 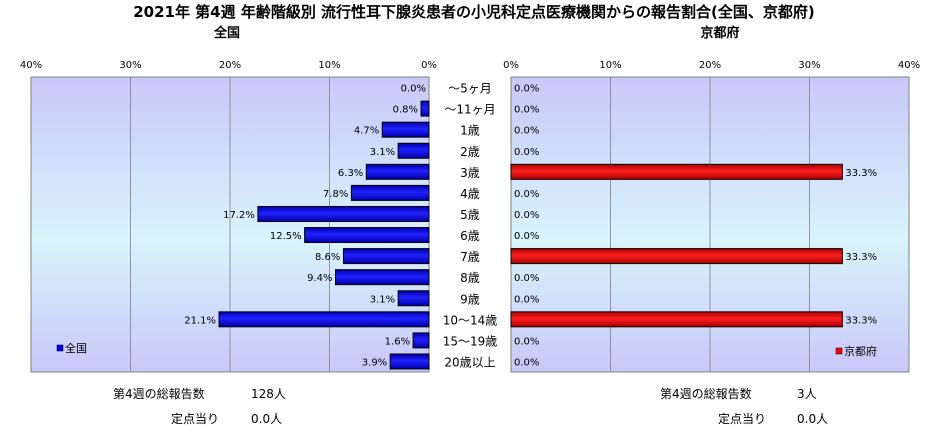 What do you see at coordinates (511, 65) in the screenshot?
I see `tick-label-right: 0%` at bounding box center [511, 65].